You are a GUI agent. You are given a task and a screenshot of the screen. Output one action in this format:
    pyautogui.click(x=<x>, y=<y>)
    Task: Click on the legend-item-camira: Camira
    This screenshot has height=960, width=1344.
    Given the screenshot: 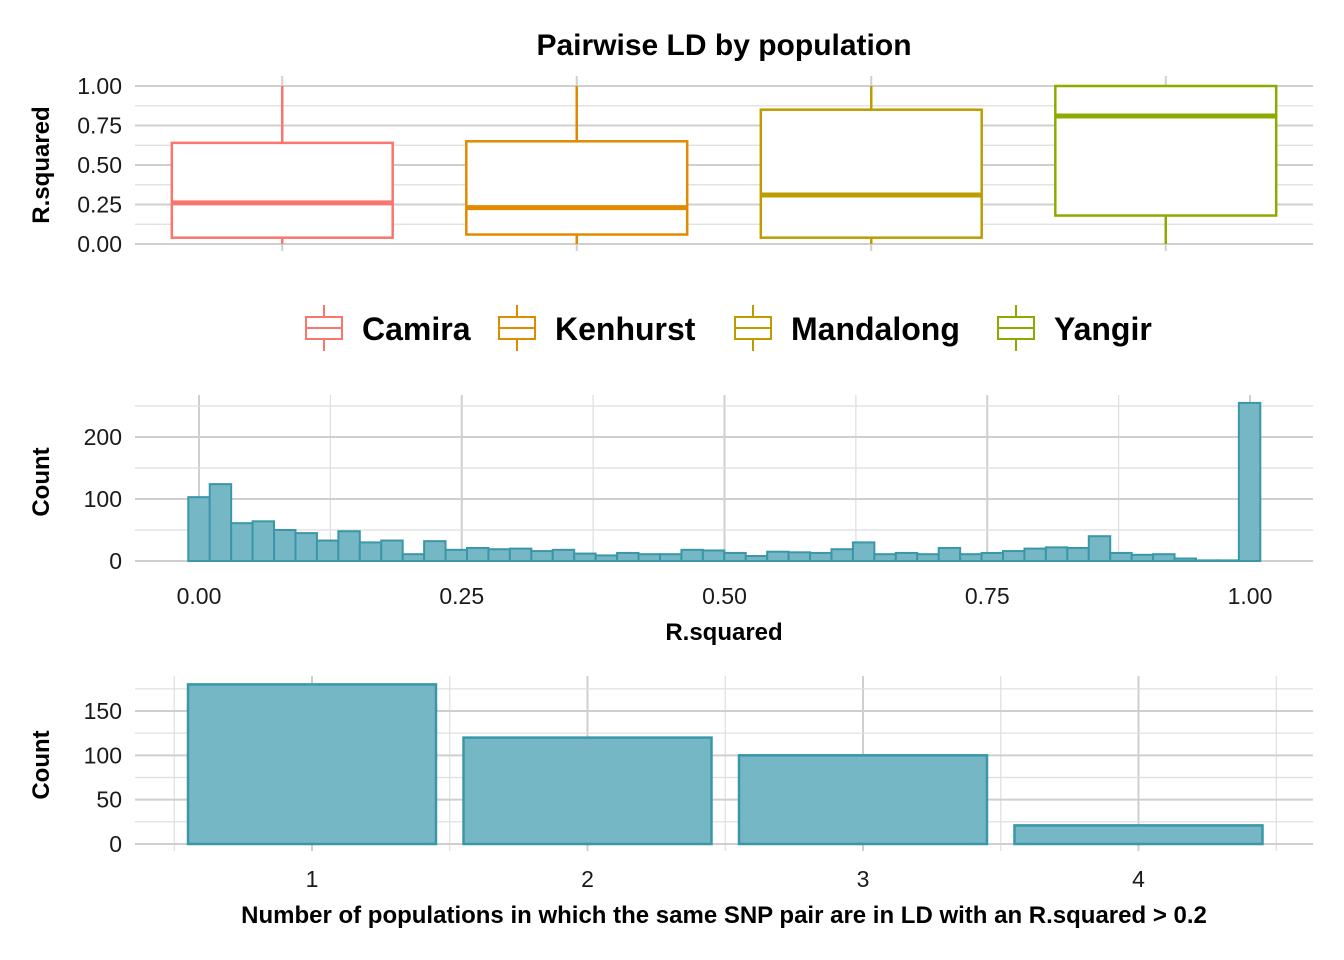 What is the action you would take?
    pyautogui.click(x=388, y=328)
    